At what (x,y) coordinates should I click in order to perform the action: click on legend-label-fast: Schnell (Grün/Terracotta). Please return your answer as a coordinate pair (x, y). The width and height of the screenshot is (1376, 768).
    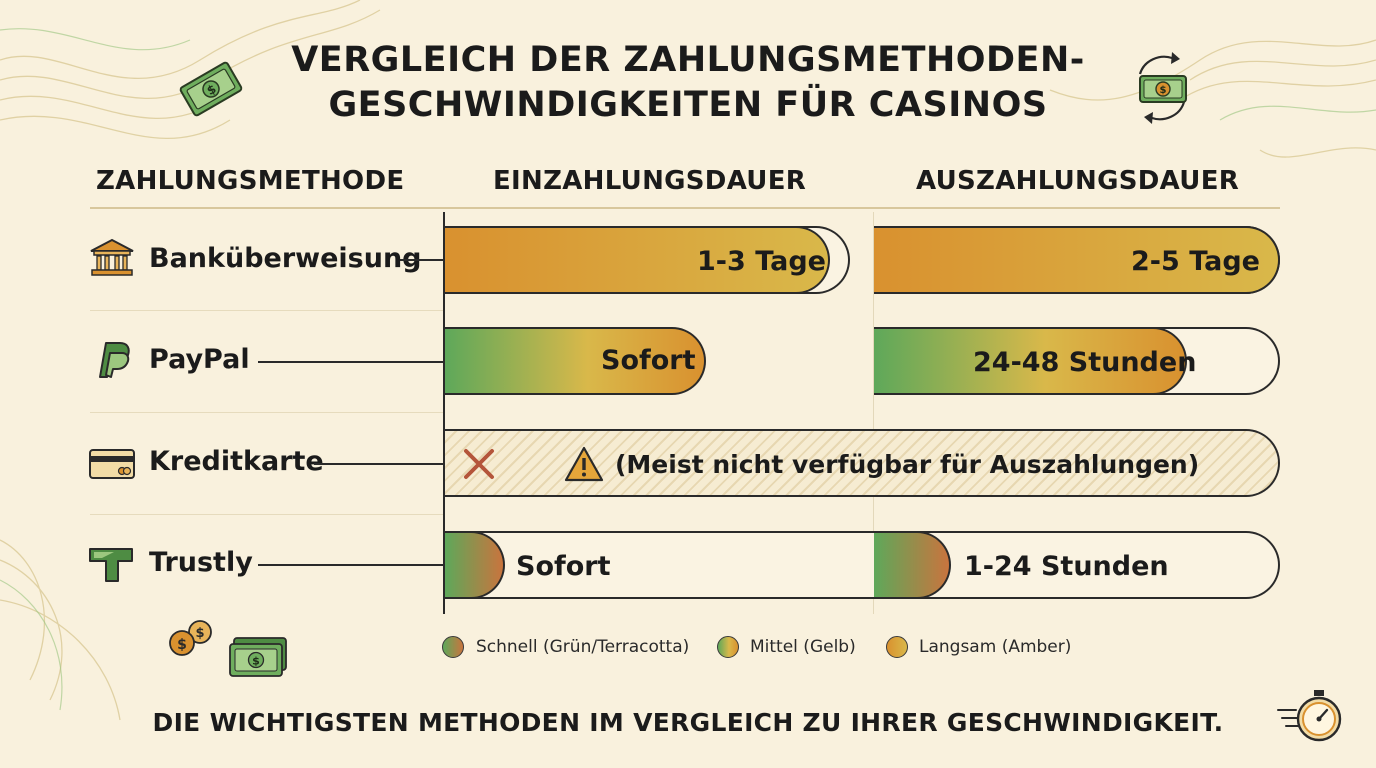
    Looking at the image, I should click on (583, 647).